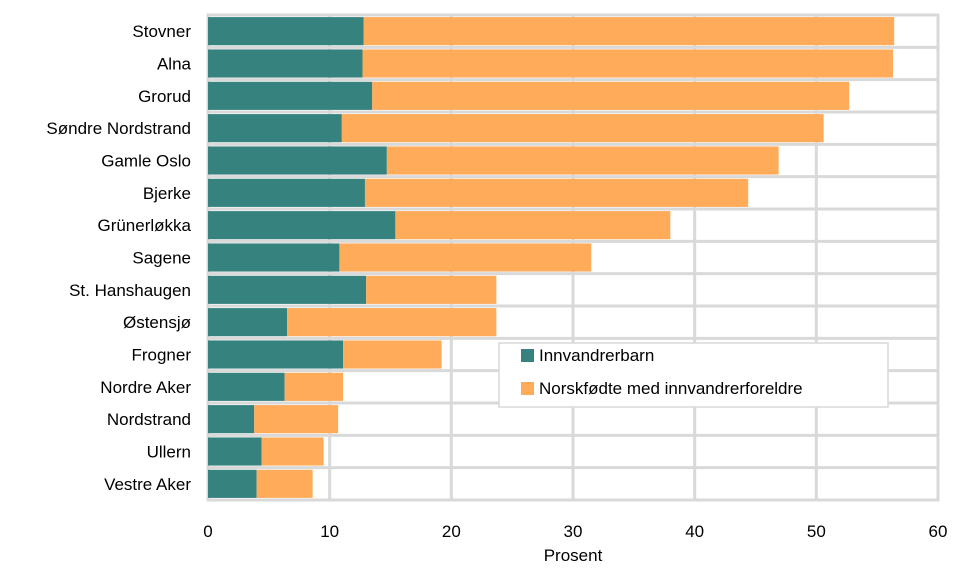 The height and width of the screenshot is (569, 955). What do you see at coordinates (161, 355) in the screenshot?
I see `category-label: Frogner` at bounding box center [161, 355].